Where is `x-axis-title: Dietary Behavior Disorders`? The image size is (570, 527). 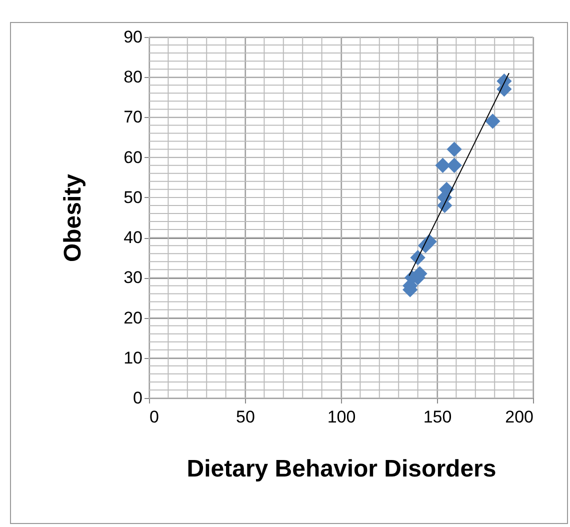
x-axis-title: Dietary Behavior Disorders is located at coordinates (341, 469).